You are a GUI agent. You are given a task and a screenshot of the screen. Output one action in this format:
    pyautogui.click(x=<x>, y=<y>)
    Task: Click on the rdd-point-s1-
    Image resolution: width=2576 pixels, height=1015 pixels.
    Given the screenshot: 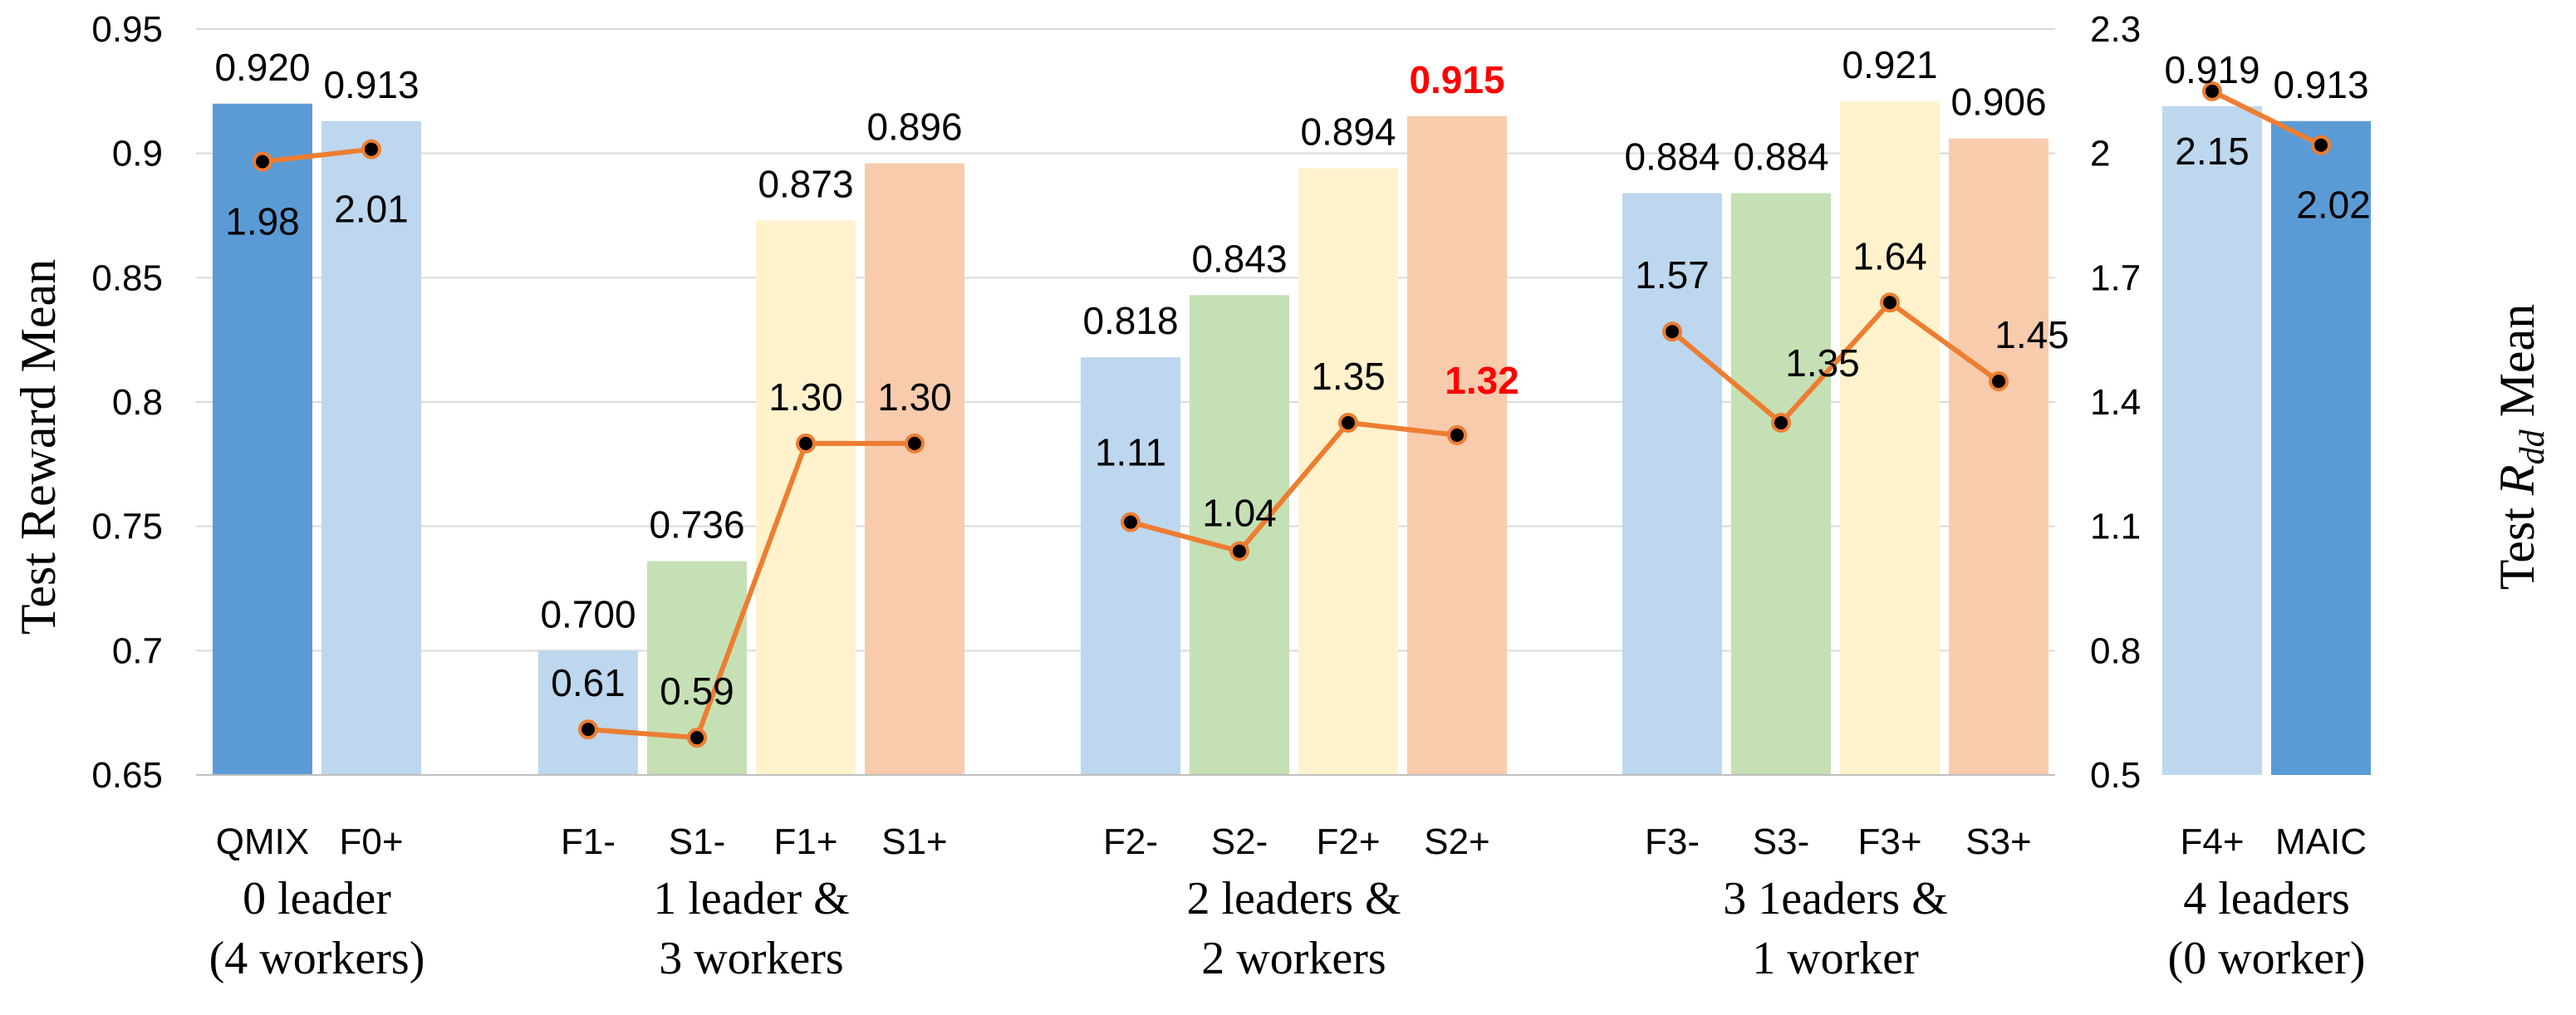 What is the action you would take?
    pyautogui.click(x=697, y=738)
    